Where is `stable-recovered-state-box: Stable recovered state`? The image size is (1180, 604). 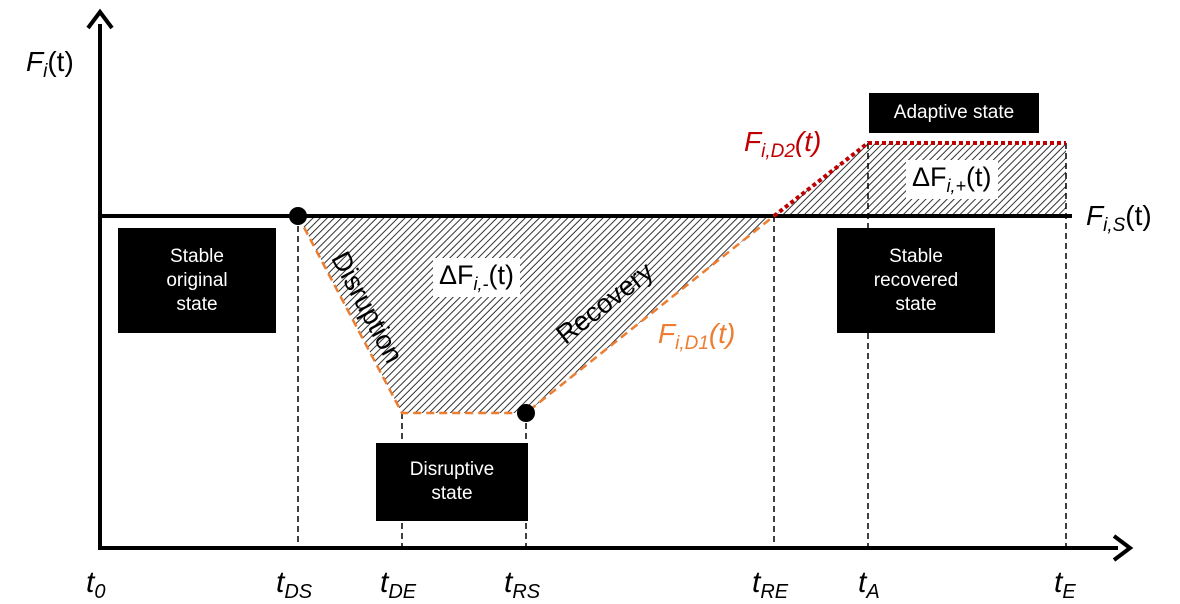 stable-recovered-state-box: Stable recovered state is located at coordinates (916, 280).